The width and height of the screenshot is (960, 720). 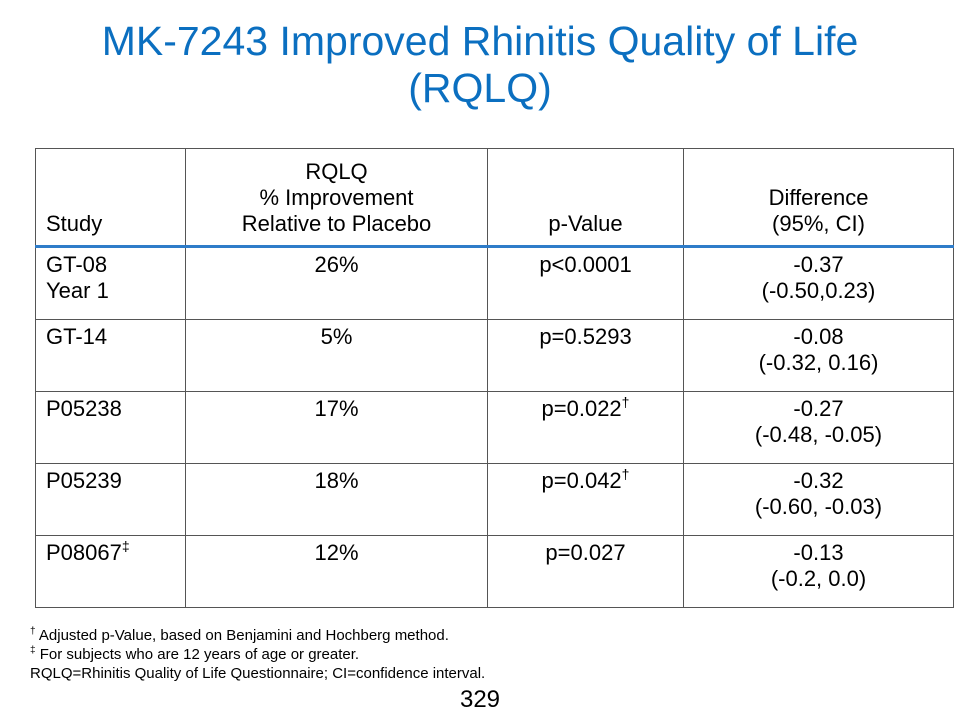 I want to click on double-dagger-mark: ‡, so click(x=33, y=650).